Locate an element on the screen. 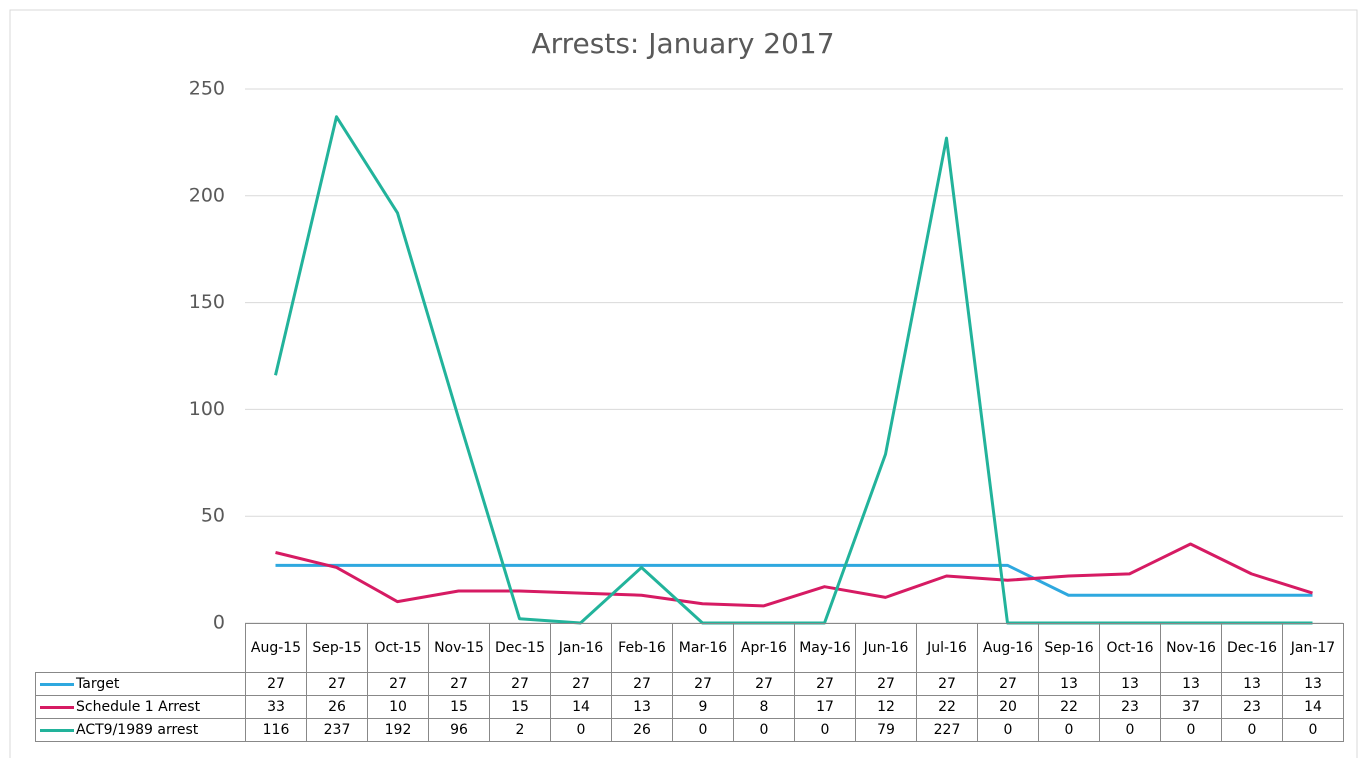 This screenshot has height=758, width=1367. category-label: Aug-16 is located at coordinates (1008, 648).